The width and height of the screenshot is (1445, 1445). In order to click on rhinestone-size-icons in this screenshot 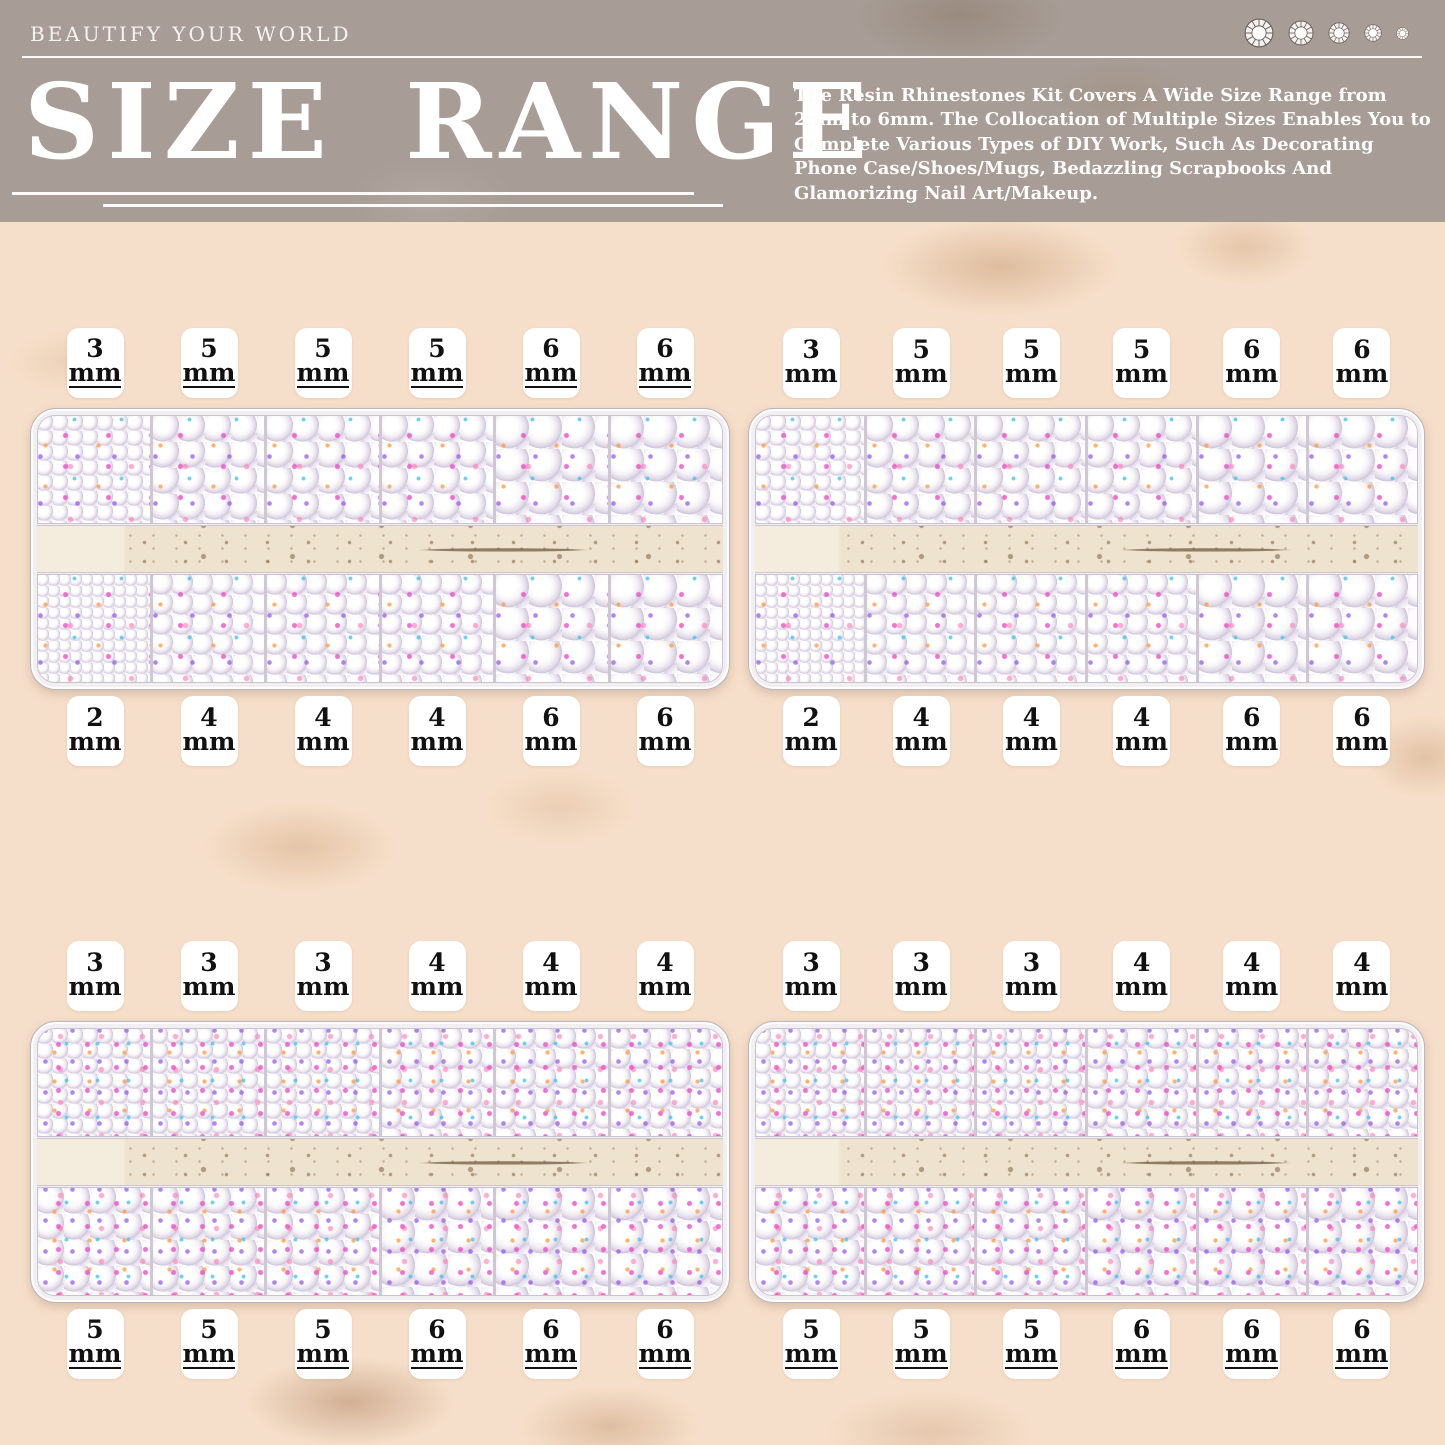, I will do `click(1326, 33)`.